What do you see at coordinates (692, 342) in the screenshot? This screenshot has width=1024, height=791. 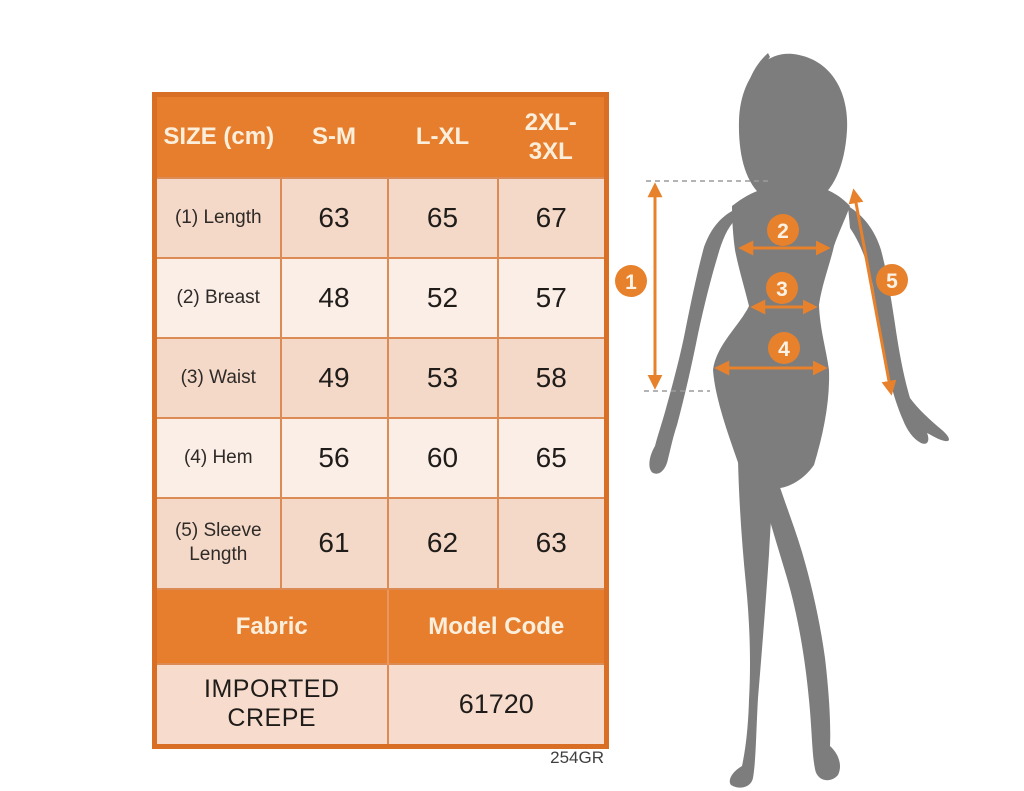 I see `silhouette-left-arm` at bounding box center [692, 342].